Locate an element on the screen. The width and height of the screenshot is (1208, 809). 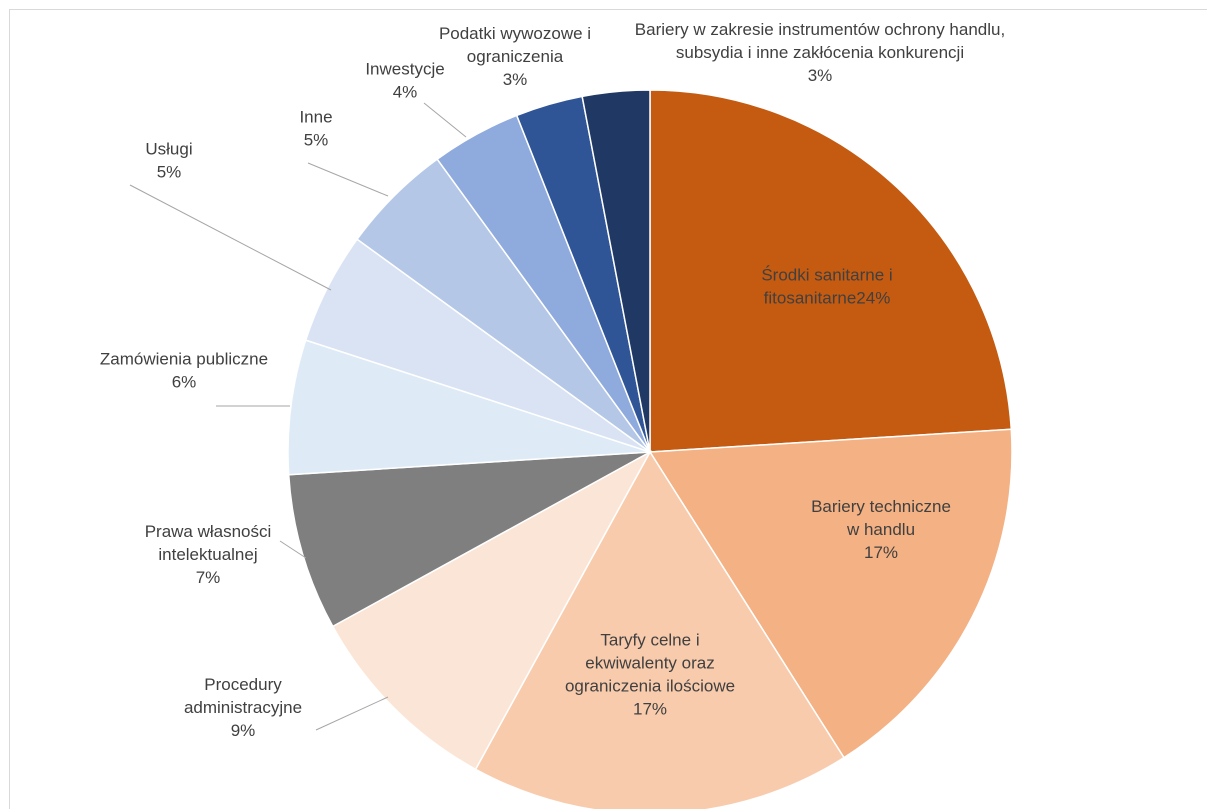
slice-label-line: Inwestycje is located at coordinates (404, 69).